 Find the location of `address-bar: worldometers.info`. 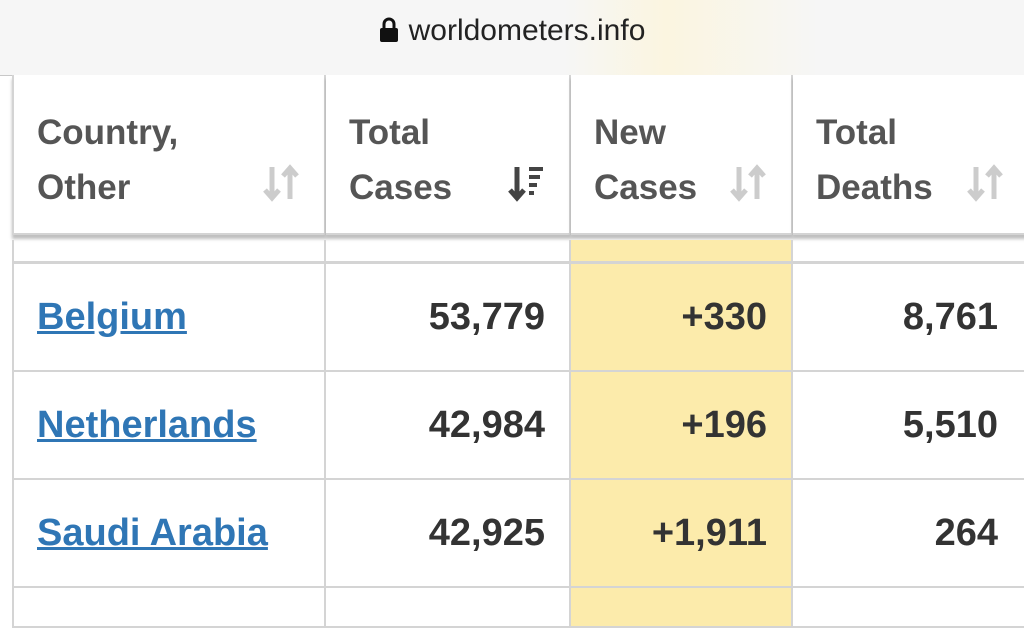

address-bar: worldometers.info is located at coordinates (512, 38).